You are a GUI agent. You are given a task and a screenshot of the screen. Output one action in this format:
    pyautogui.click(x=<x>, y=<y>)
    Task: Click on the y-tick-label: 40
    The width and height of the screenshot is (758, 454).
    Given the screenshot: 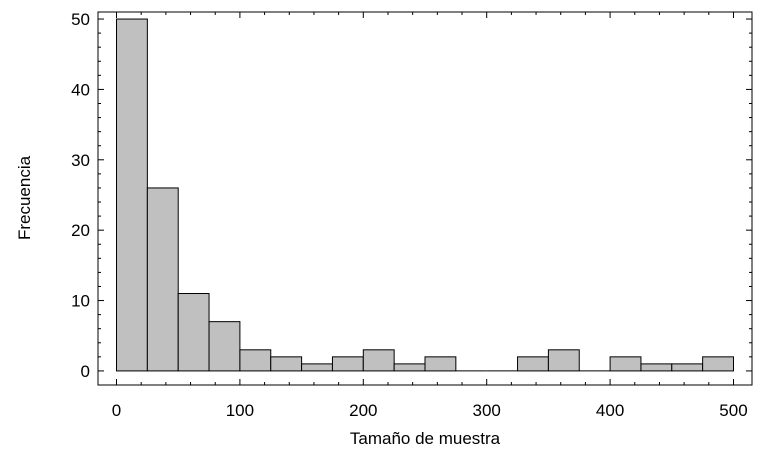 What is the action you would take?
    pyautogui.click(x=80, y=89)
    